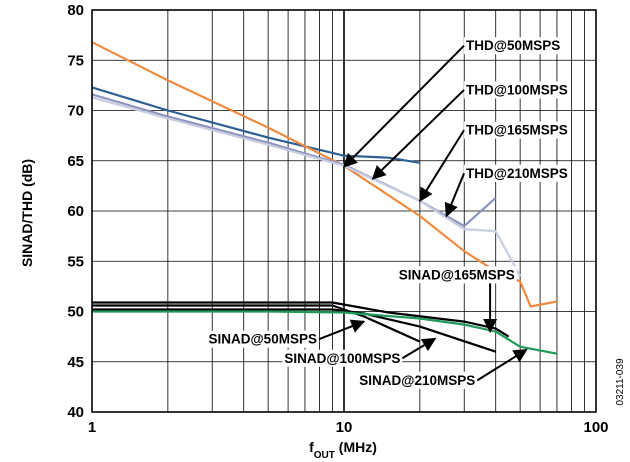 The height and width of the screenshot is (462, 630). Describe the element at coordinates (256, 125) in the screenshot. I see `series-line-thd-50msps` at that location.